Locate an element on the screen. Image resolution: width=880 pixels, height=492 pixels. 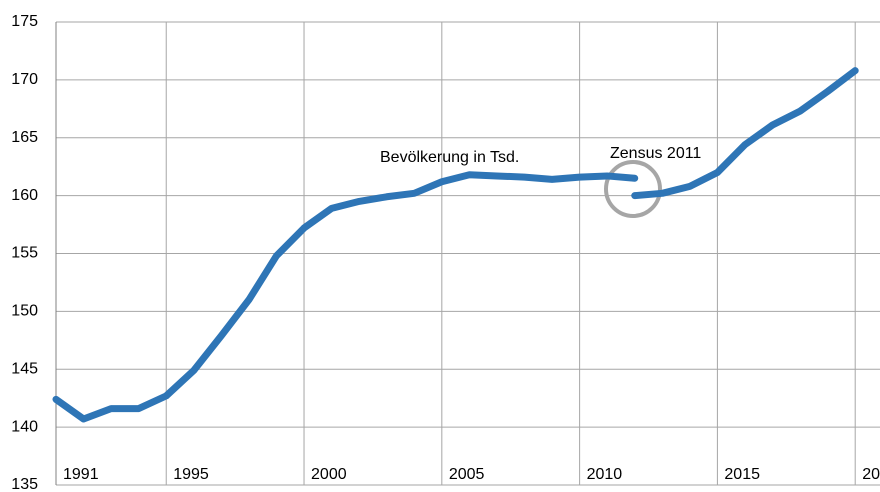
annotation: Bevölkerung in Tsd. is located at coordinates (449, 157).